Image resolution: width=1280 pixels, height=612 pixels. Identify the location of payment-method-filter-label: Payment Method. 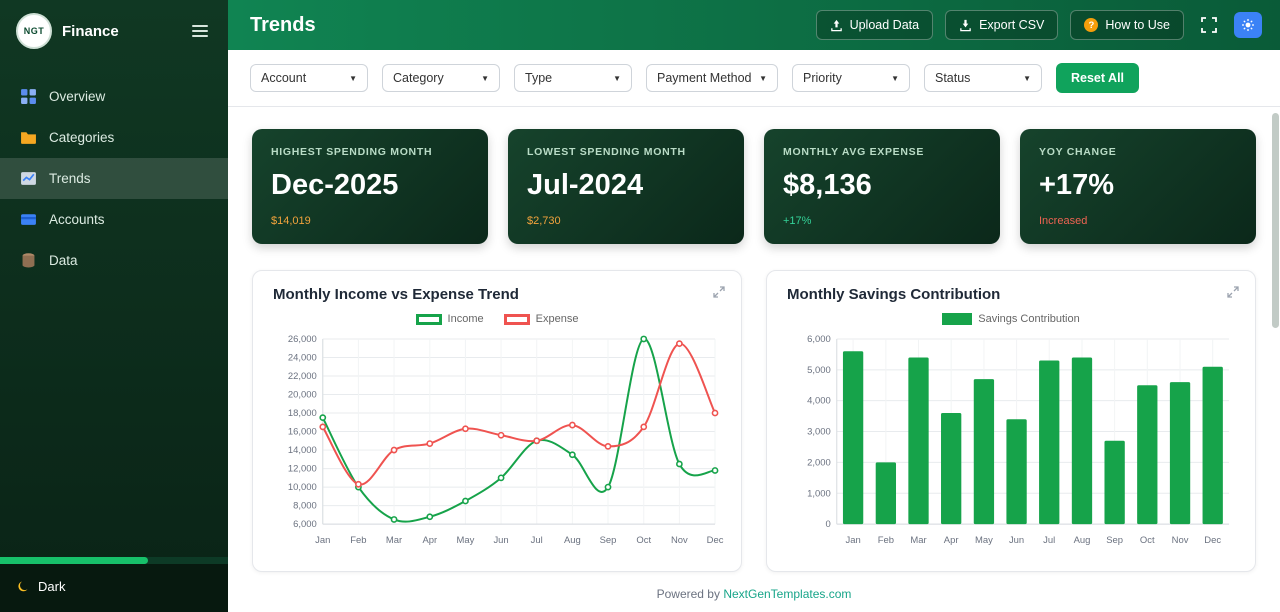
(704, 78).